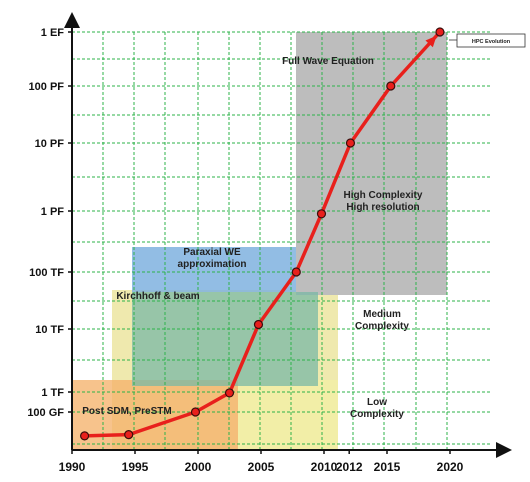  What do you see at coordinates (382, 314) in the screenshot?
I see `region-label-4-line-0: Medium` at bounding box center [382, 314].